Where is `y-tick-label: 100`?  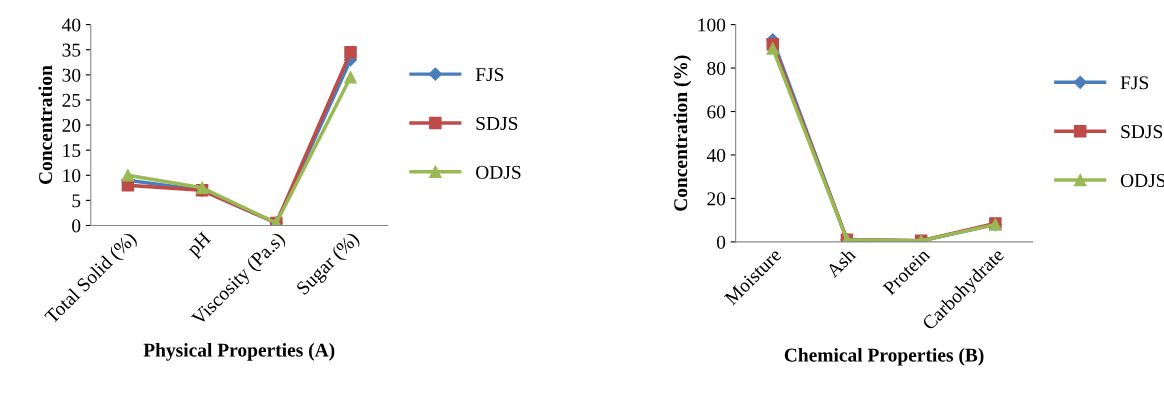
y-tick-label: 100 is located at coordinates (712, 25).